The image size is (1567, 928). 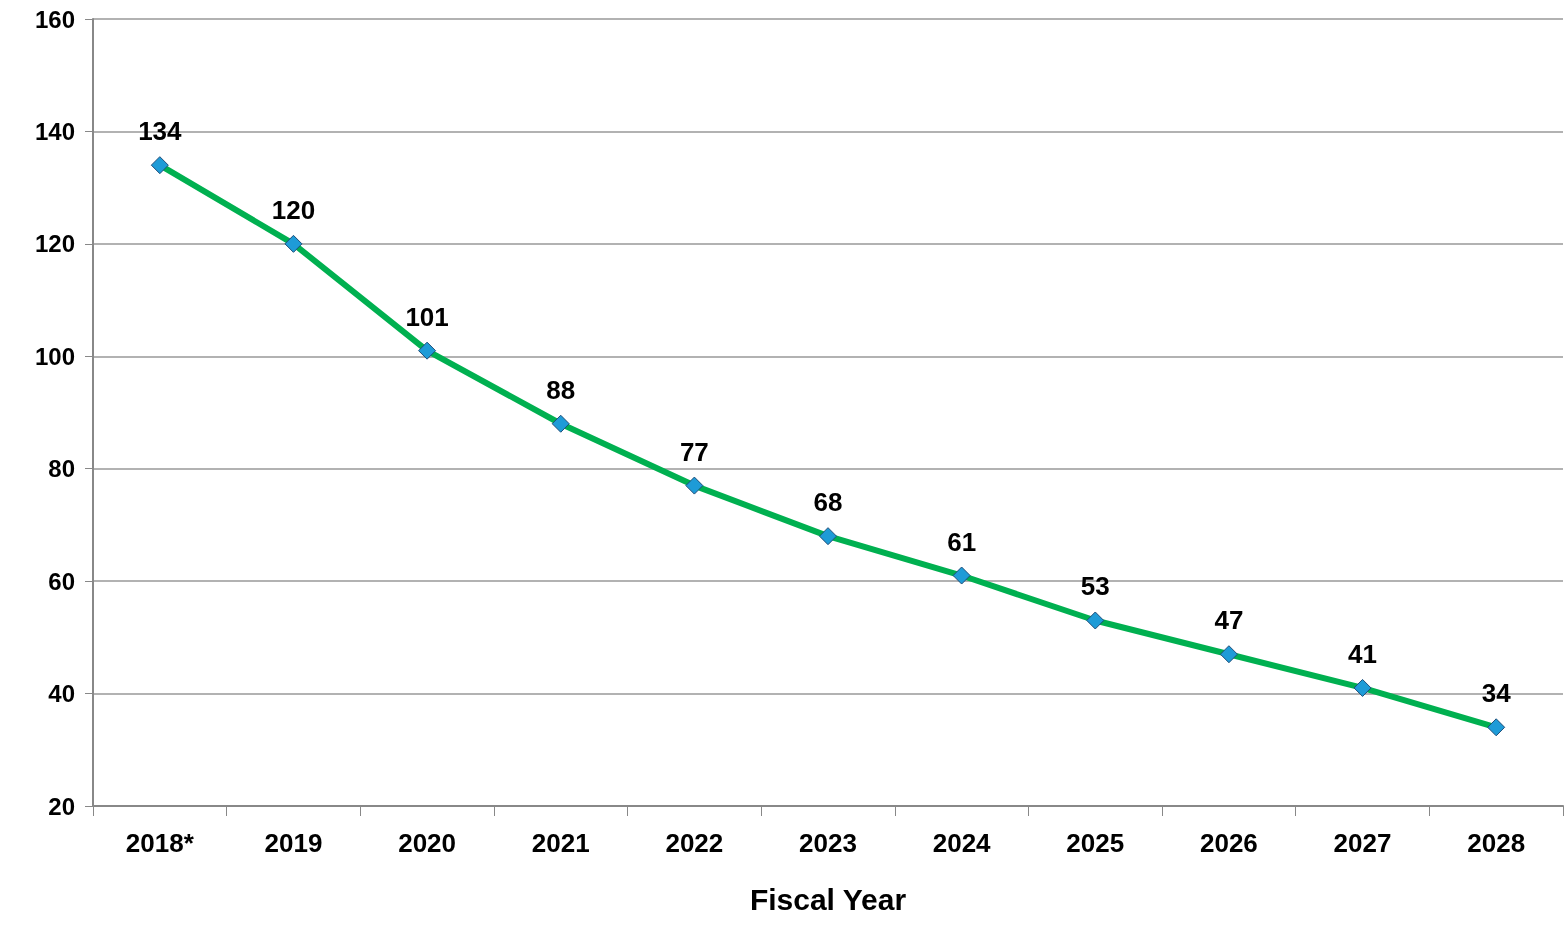 I want to click on data-label: 34, so click(x=1496, y=693).